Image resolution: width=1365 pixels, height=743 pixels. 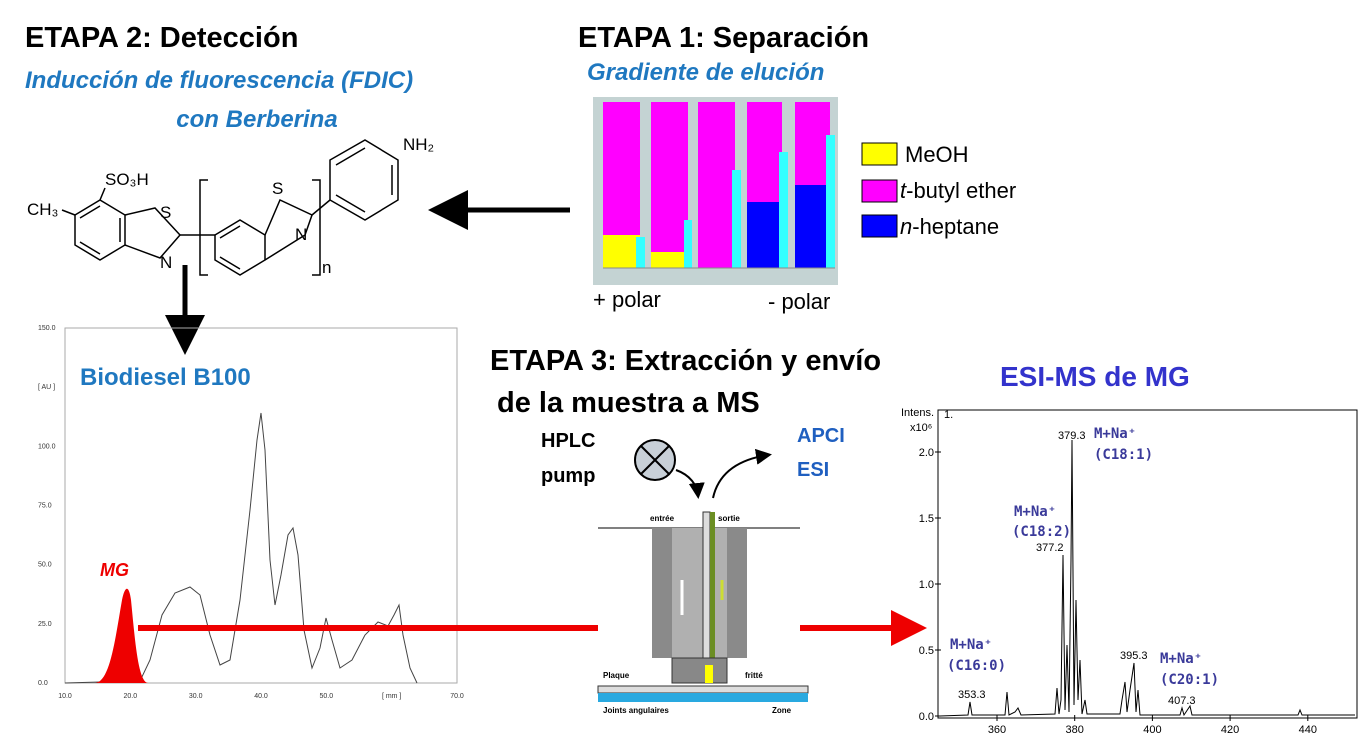 I want to click on ms-x-labels: 360 380 400 420 440, so click(x=1152, y=725).